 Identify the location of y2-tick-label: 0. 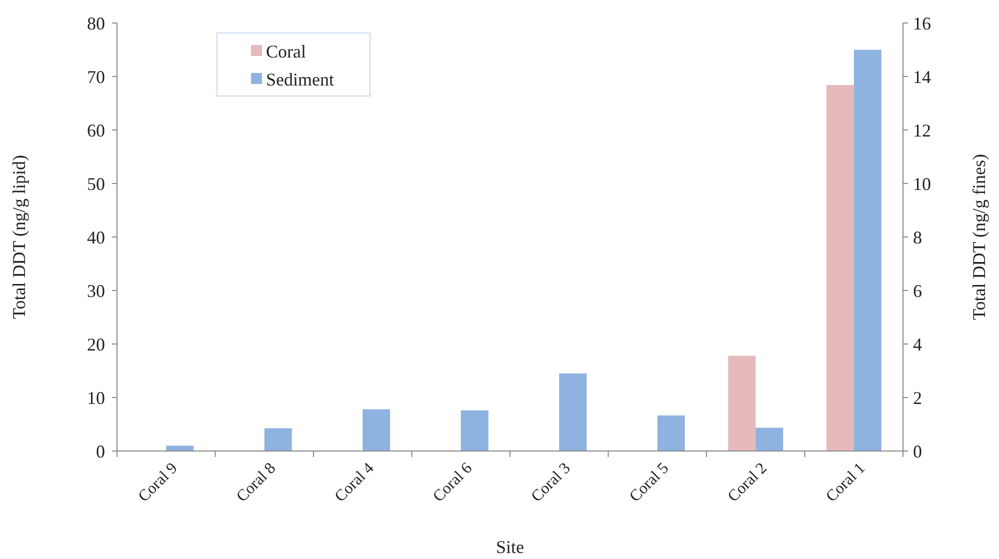
(917, 451).